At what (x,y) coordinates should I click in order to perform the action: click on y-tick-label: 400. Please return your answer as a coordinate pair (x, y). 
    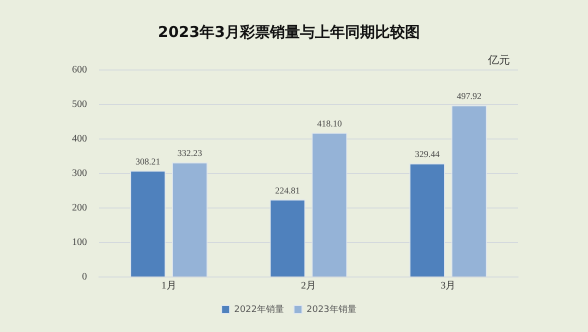
    Looking at the image, I should click on (79, 139).